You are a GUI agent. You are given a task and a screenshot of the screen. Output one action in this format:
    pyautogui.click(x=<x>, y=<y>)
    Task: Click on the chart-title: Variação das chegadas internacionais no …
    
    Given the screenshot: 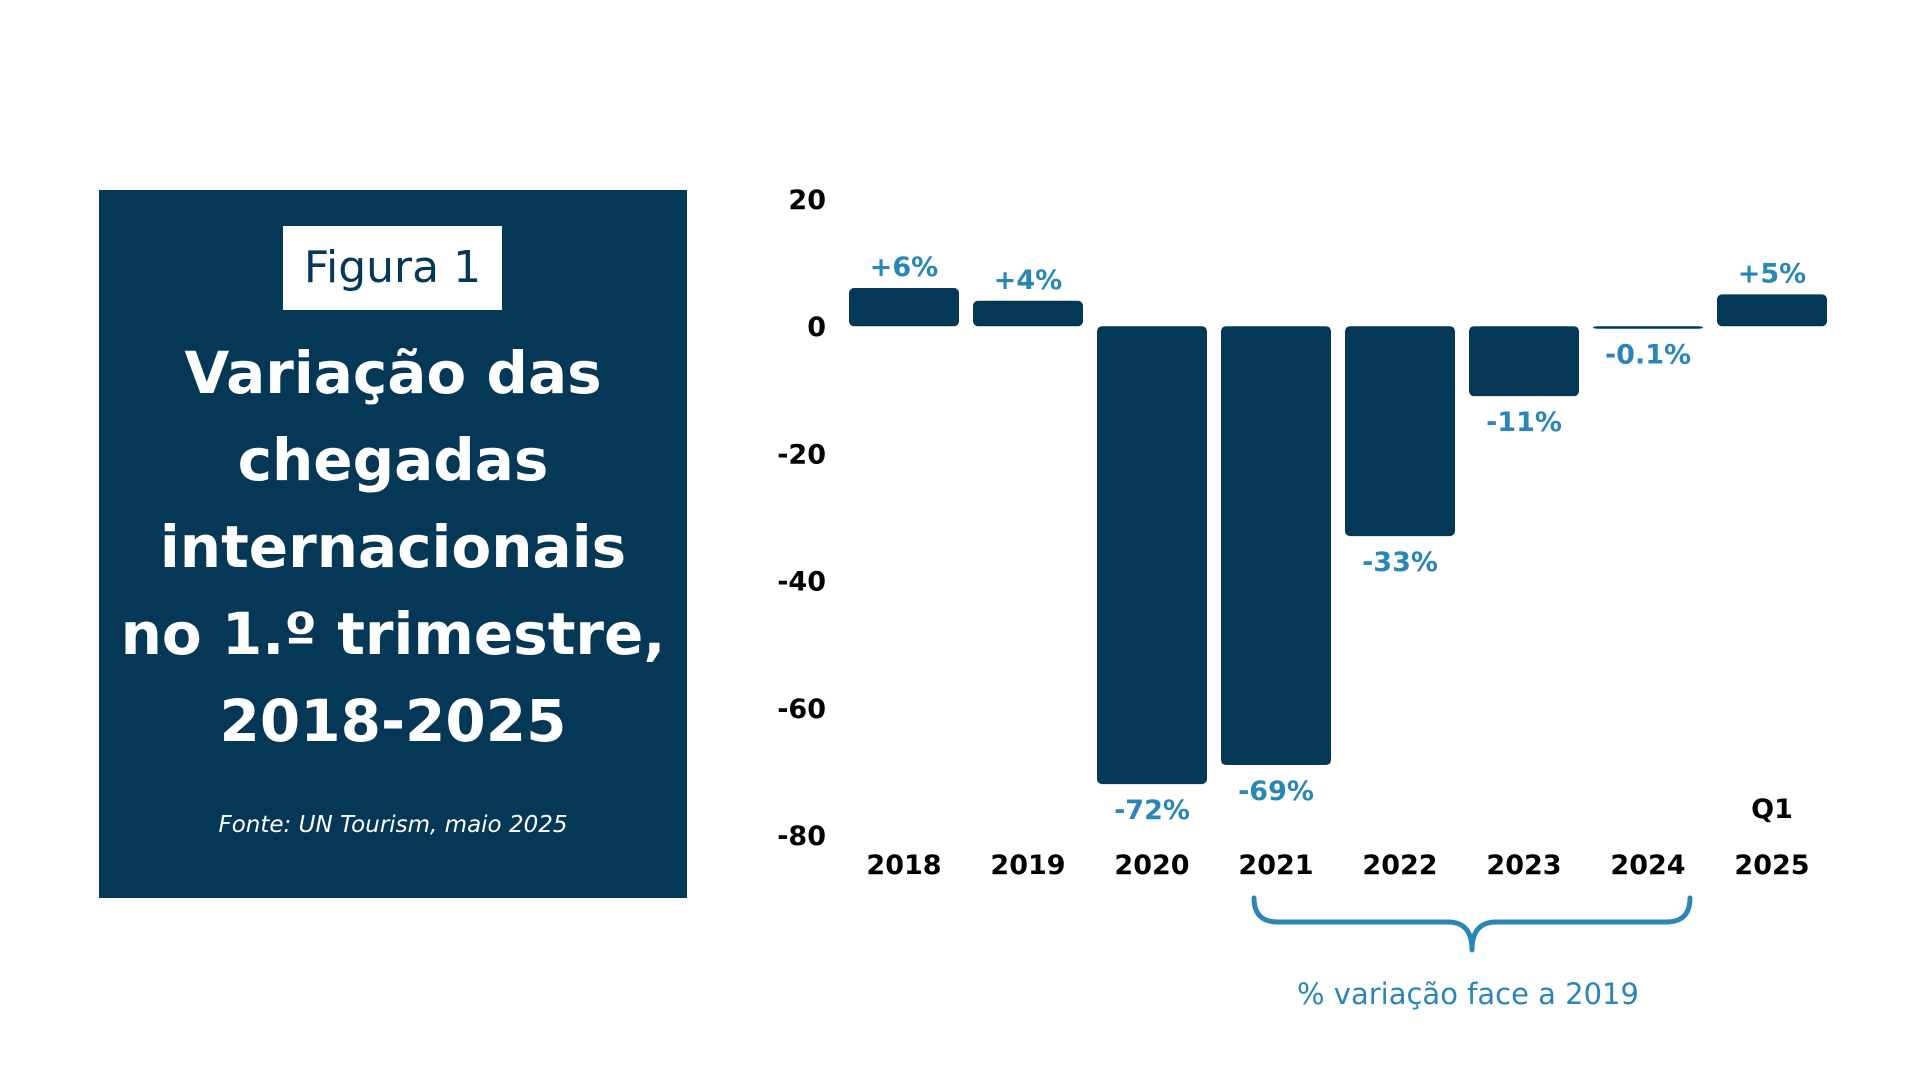 What is the action you would take?
    pyautogui.click(x=393, y=547)
    